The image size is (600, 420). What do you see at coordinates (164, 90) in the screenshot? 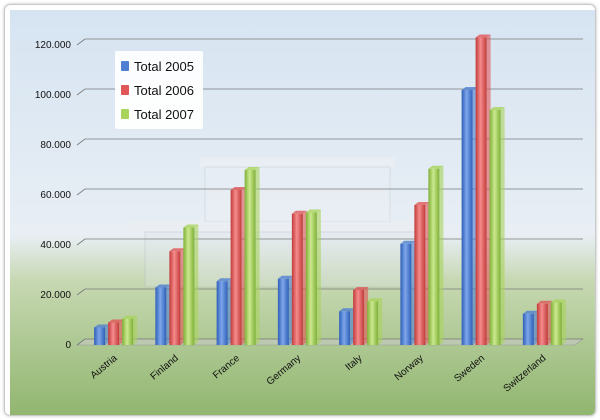
I see `legend-label-1: Total 2006` at bounding box center [164, 90].